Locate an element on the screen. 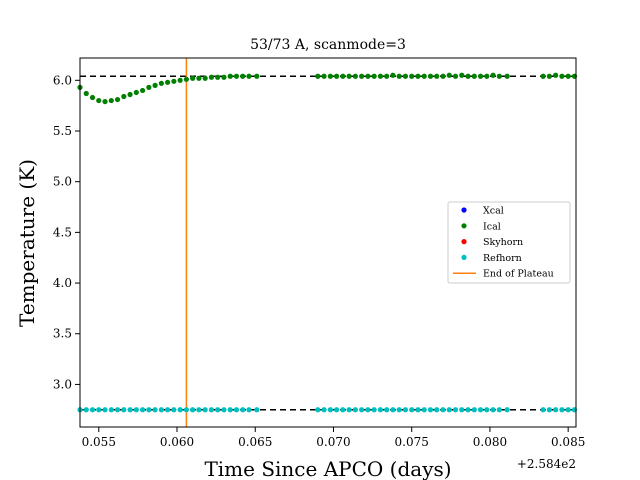  x-axis: 0.055 0.060 0.065 0.070 0.075 0.080 0.085 is located at coordinates (333, 438).